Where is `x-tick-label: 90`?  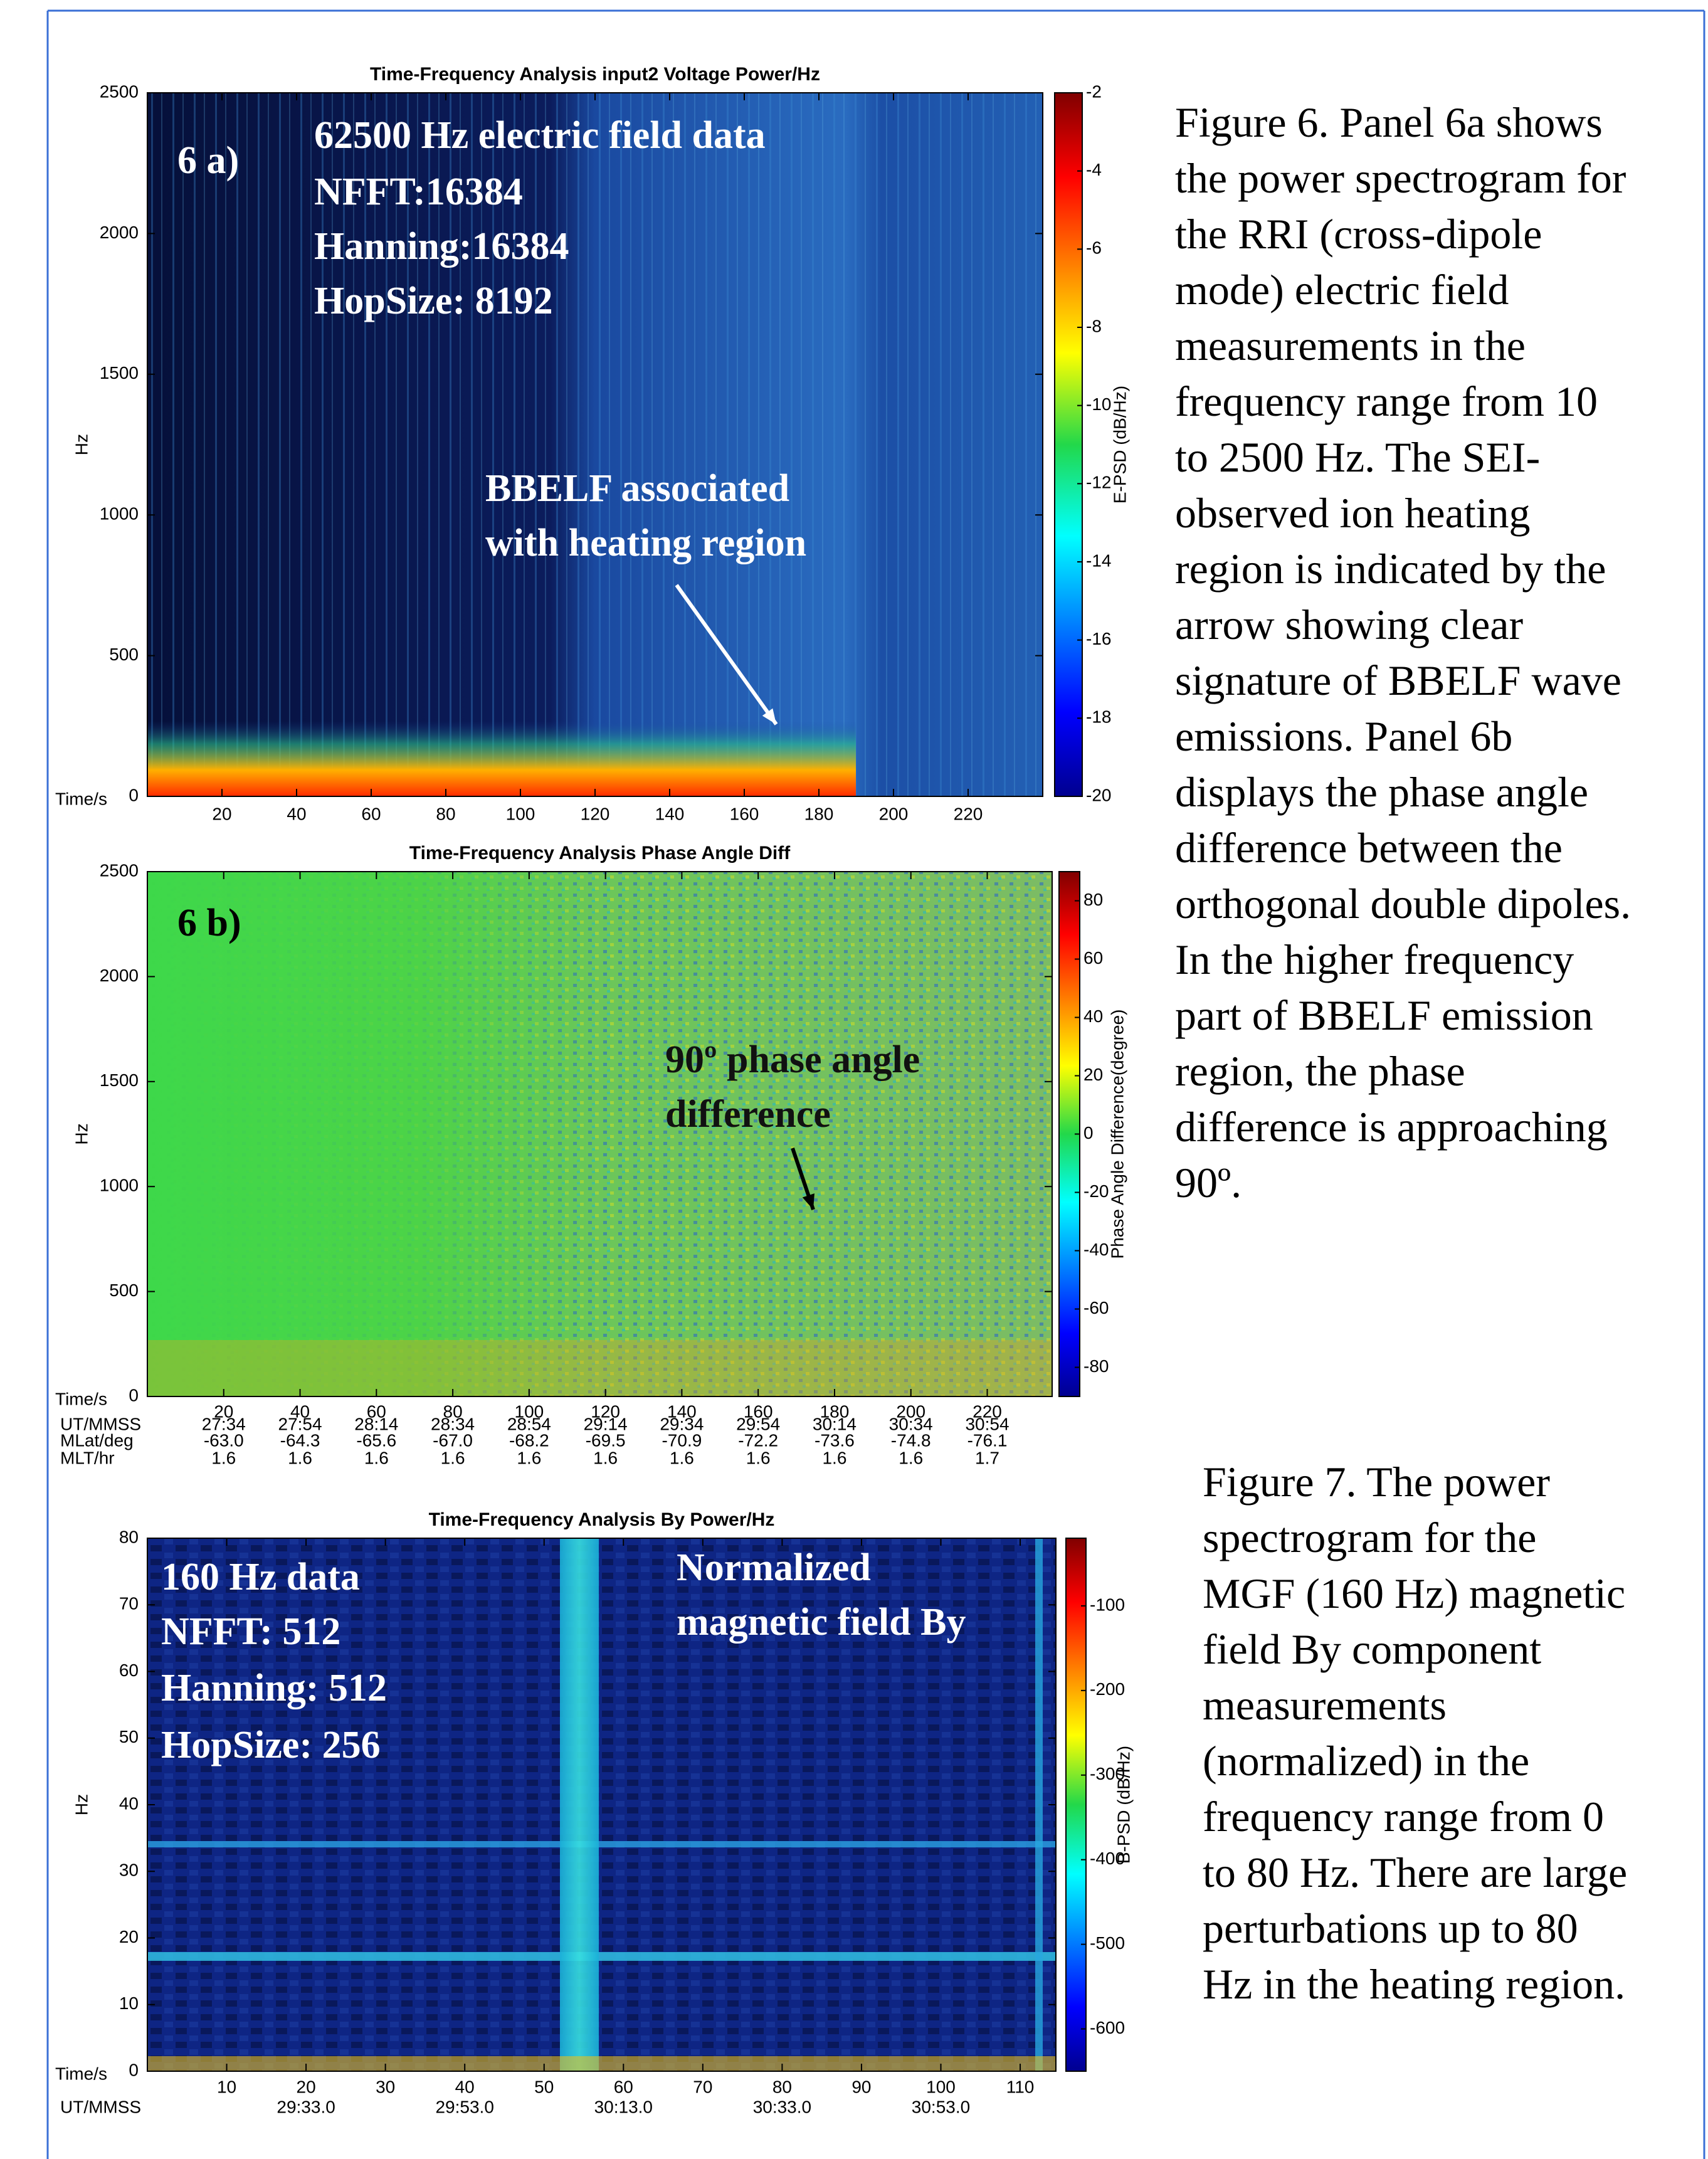
x-tick-label: 90 is located at coordinates (861, 2086).